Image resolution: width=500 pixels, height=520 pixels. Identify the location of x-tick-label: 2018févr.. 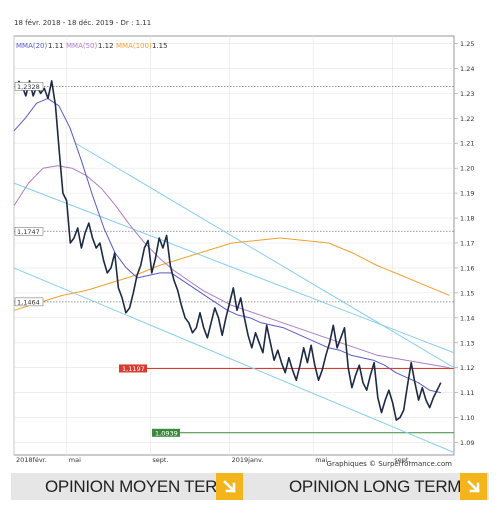
(31, 460).